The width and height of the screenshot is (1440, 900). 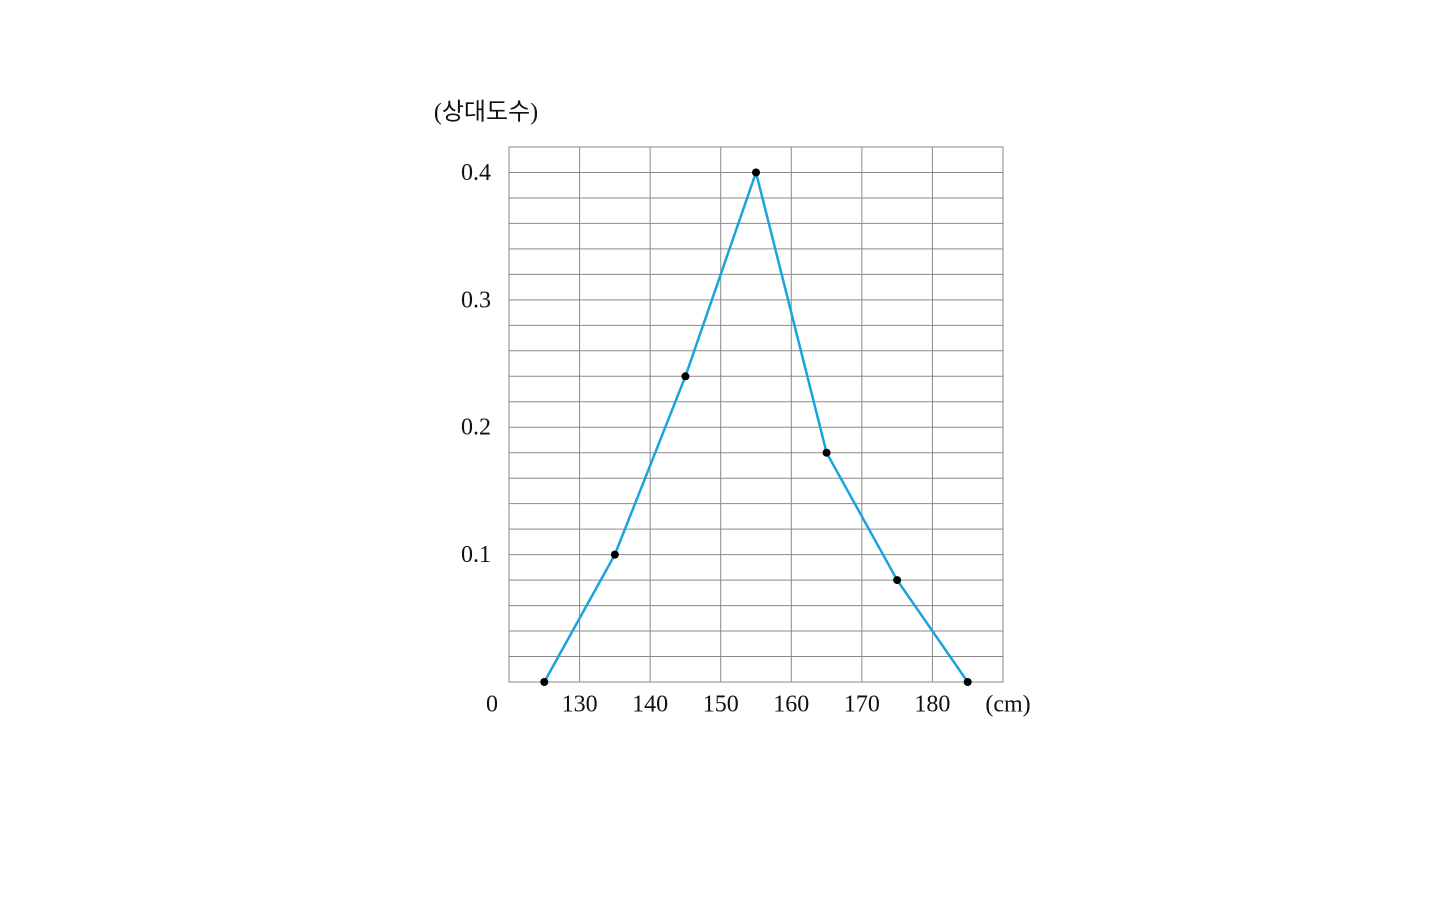 What do you see at coordinates (580, 705) in the screenshot?
I see `x-tick-label: 130` at bounding box center [580, 705].